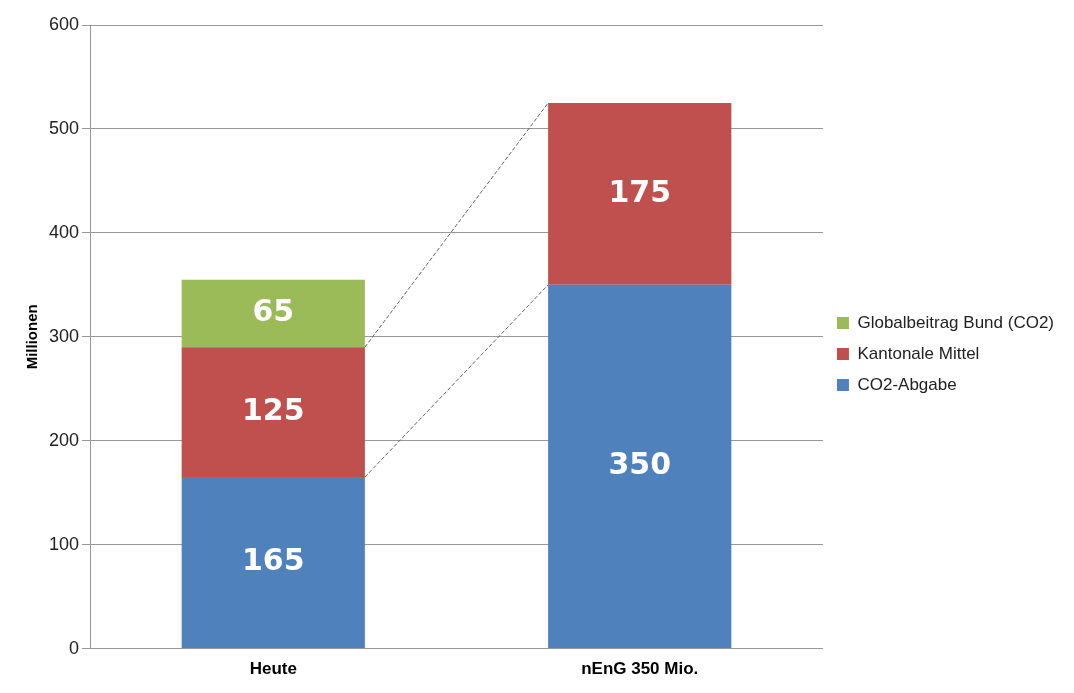 Image resolution: width=1074 pixels, height=693 pixels. What do you see at coordinates (640, 191) in the screenshot?
I see `data-label: 175` at bounding box center [640, 191].